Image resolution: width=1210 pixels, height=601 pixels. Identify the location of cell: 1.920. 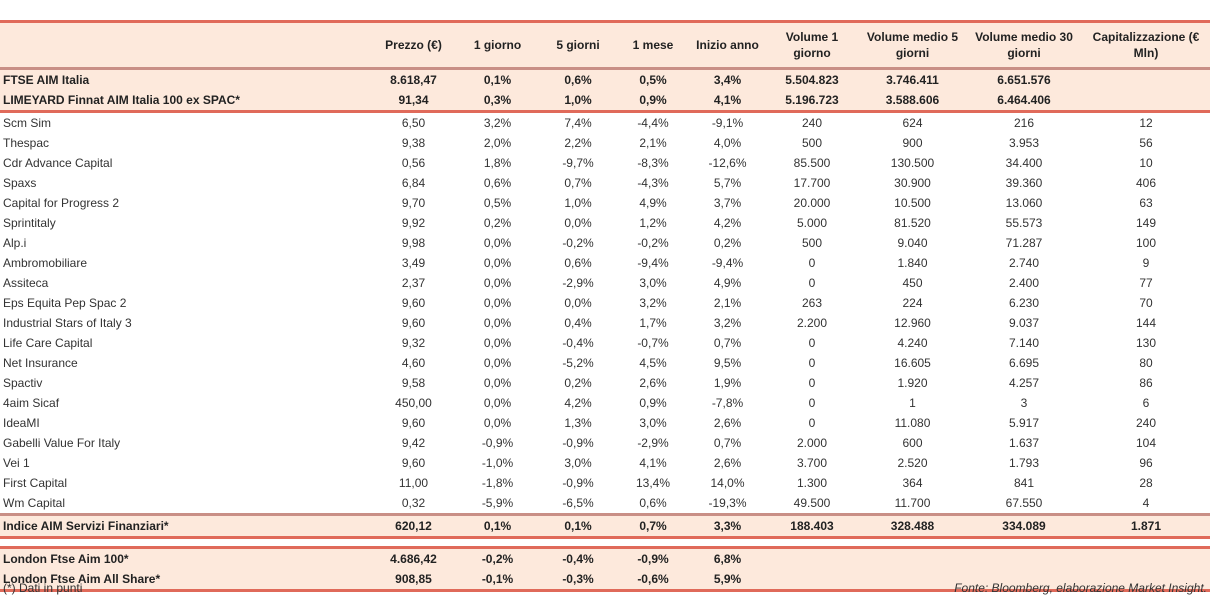
(912, 383).